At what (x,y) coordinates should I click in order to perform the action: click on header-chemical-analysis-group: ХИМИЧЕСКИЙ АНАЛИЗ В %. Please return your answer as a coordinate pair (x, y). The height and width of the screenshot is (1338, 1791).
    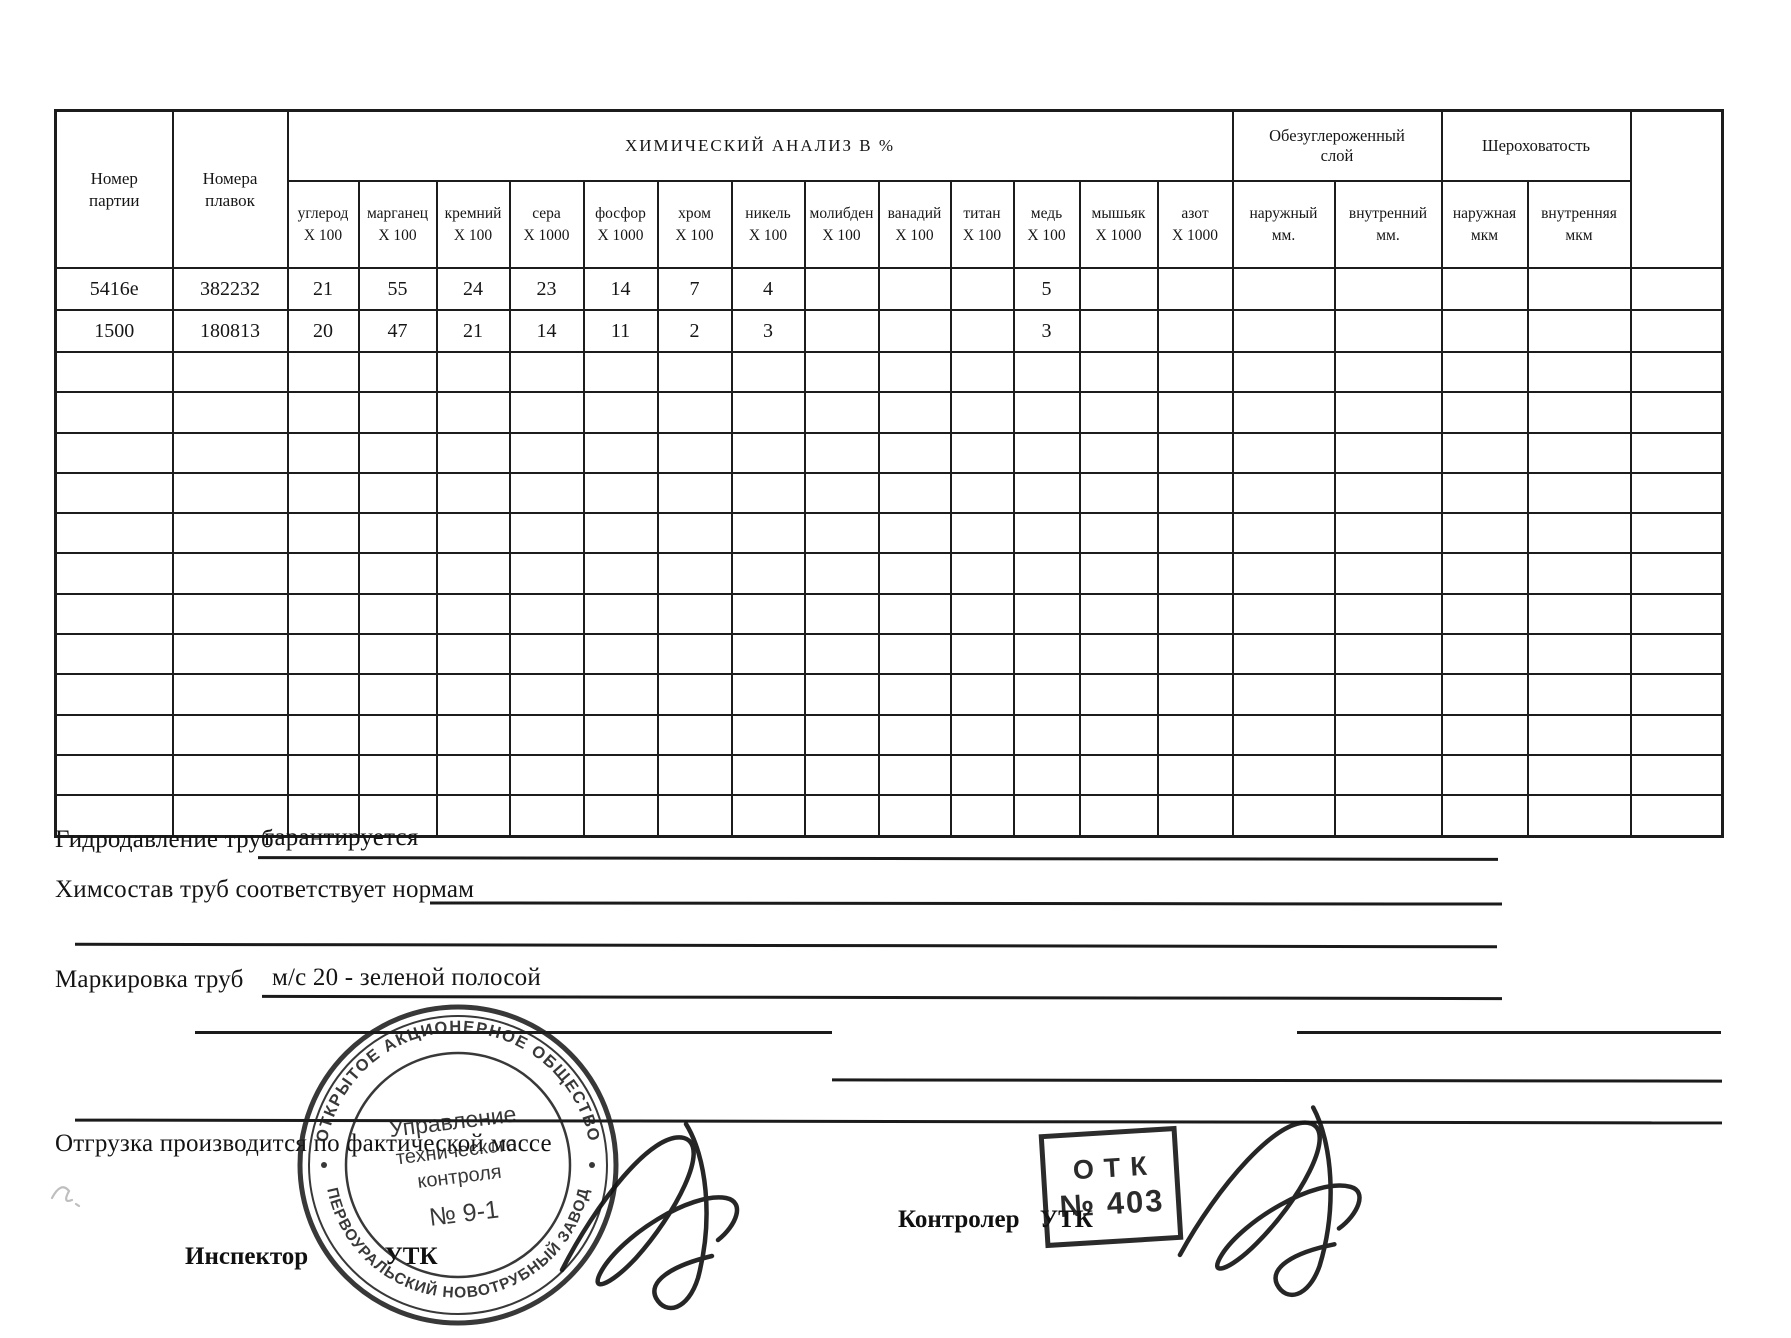
    Looking at the image, I should click on (760, 145).